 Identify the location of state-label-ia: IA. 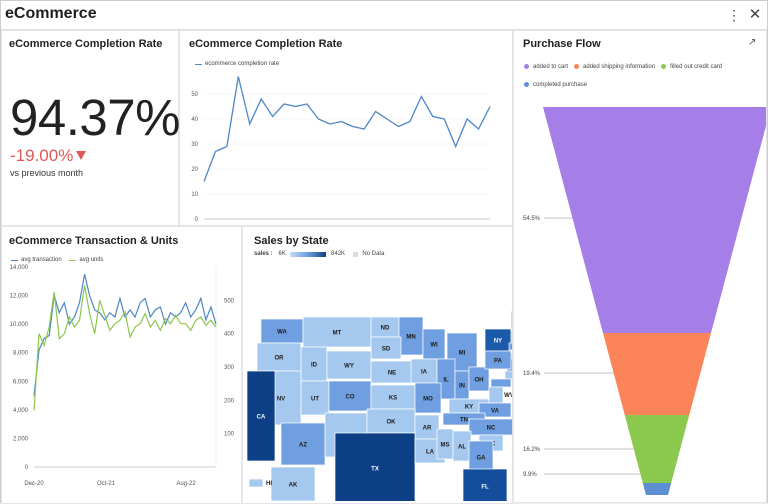
(424, 373).